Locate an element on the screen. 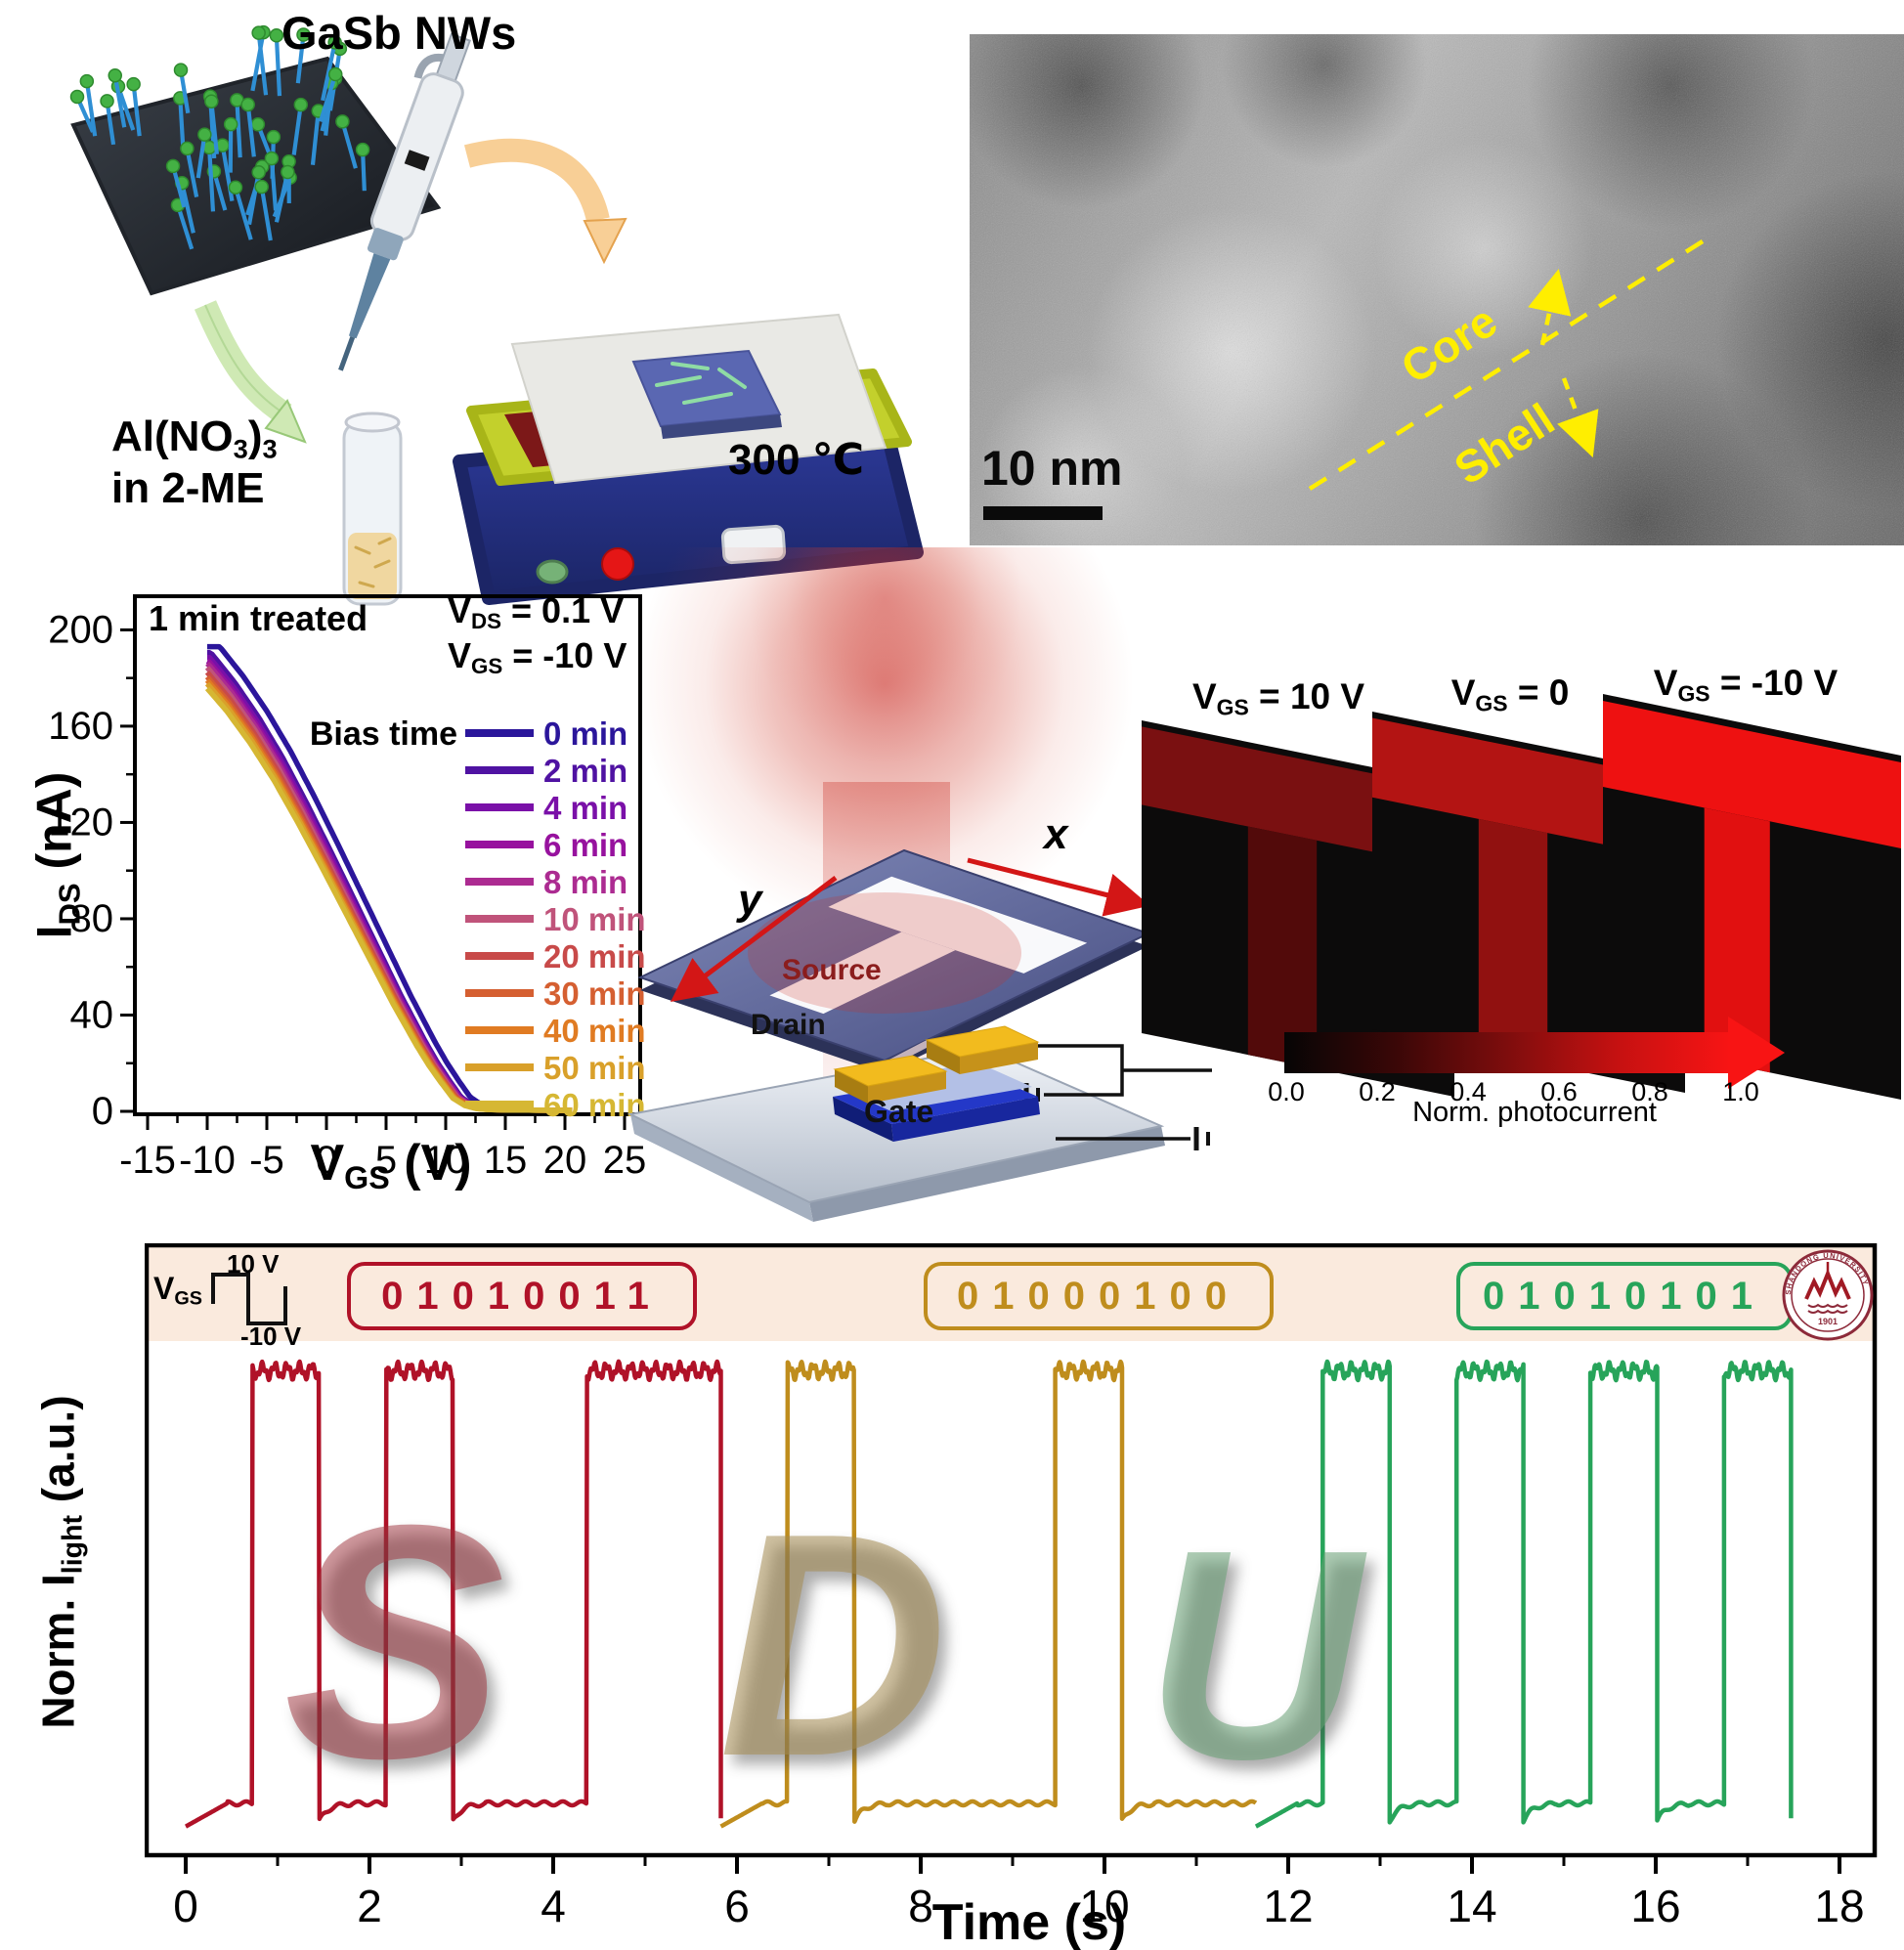 The image size is (1904, 1950). colorbar-tick-label: 1.0 is located at coordinates (1740, 1091).